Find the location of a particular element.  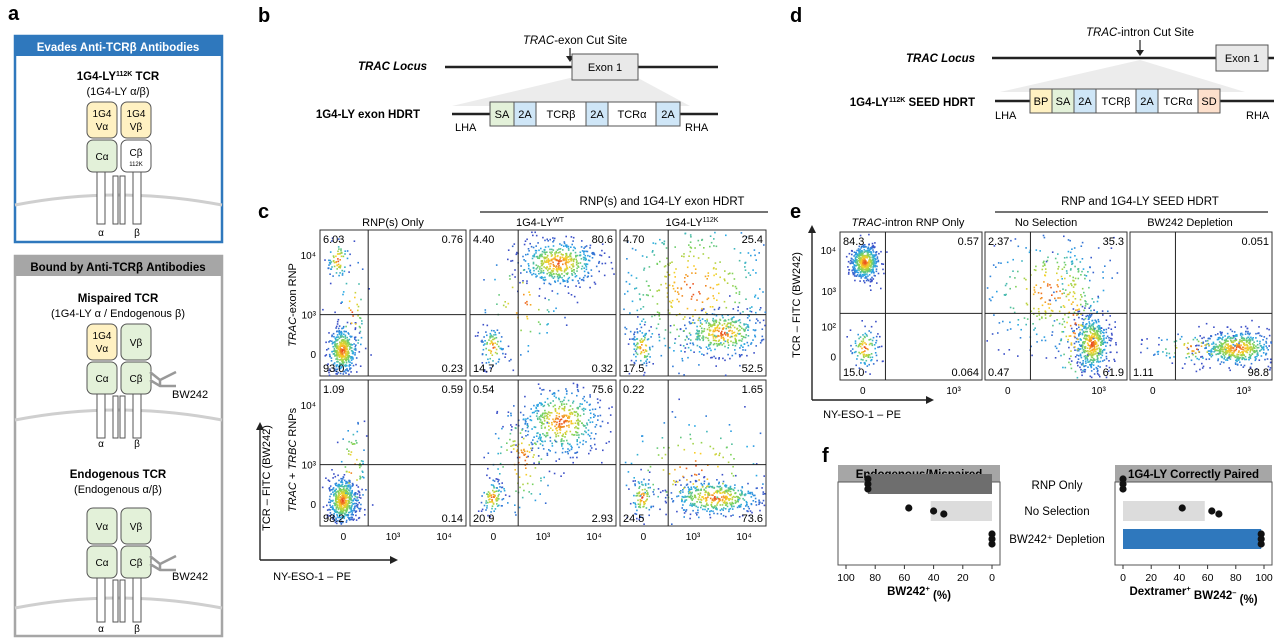

e-group-title: RNP and 1G4-LY SEED HDRT is located at coordinates (1140, 202).